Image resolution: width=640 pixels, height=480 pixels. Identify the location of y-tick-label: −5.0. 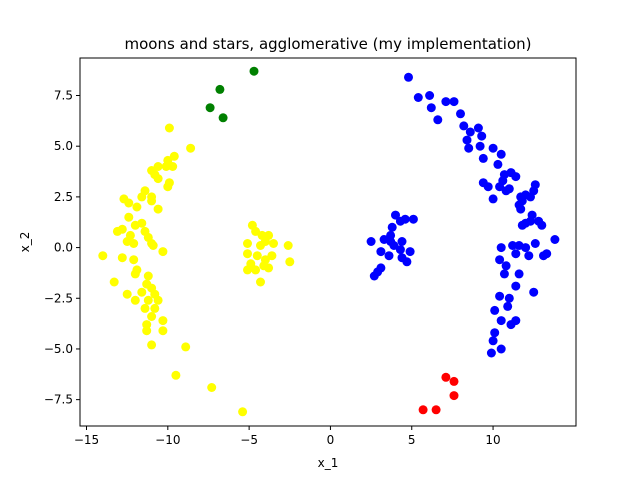
(58, 349).